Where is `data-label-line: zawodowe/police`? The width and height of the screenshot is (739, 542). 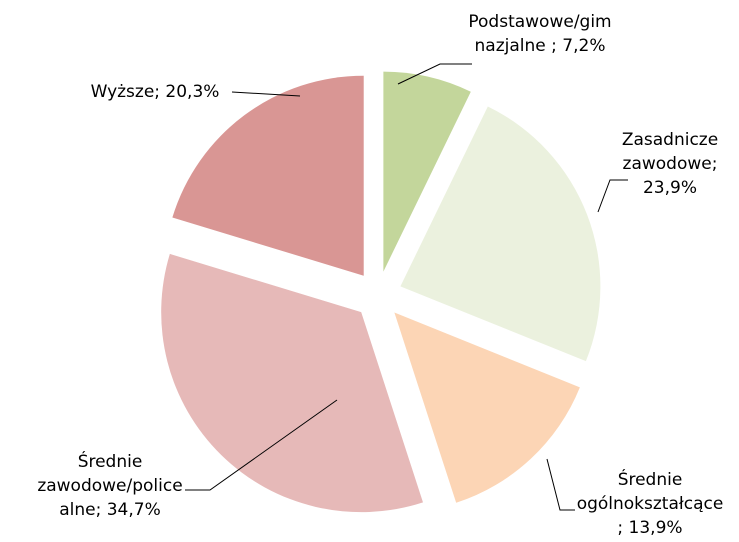
data-label-line: zawodowe/police is located at coordinates (109, 486).